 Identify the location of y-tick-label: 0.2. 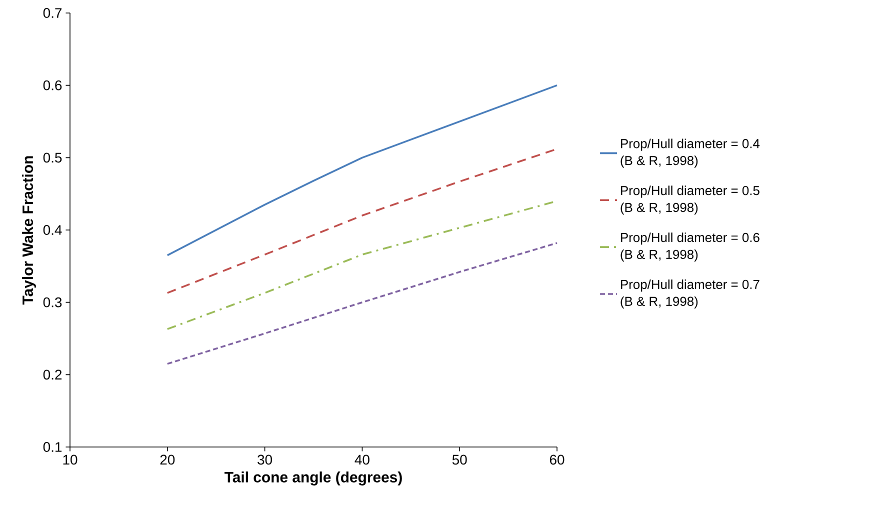
(52, 375).